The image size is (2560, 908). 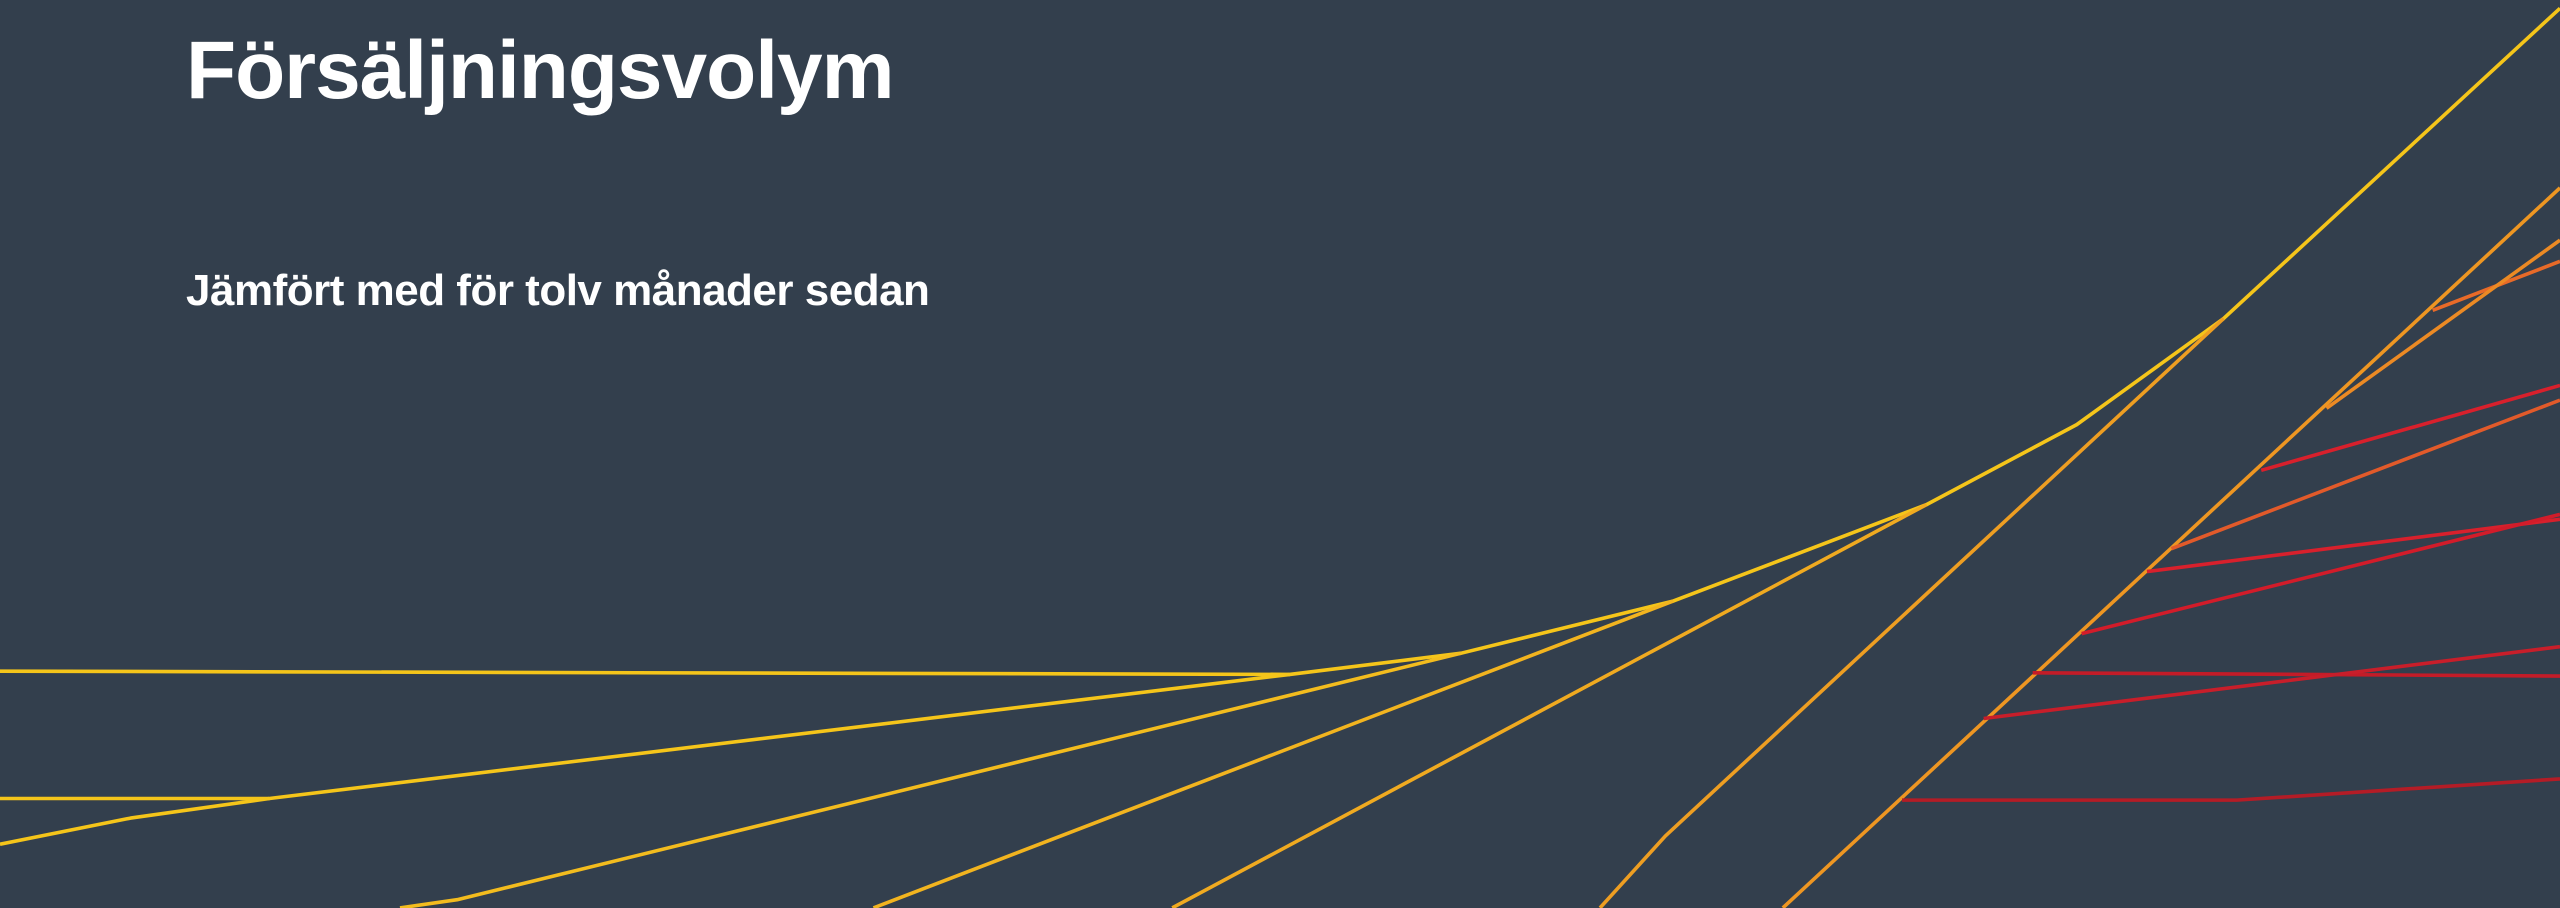 I want to click on subtitle: Jämfört med för tolv månader sedan, so click(x=558, y=290).